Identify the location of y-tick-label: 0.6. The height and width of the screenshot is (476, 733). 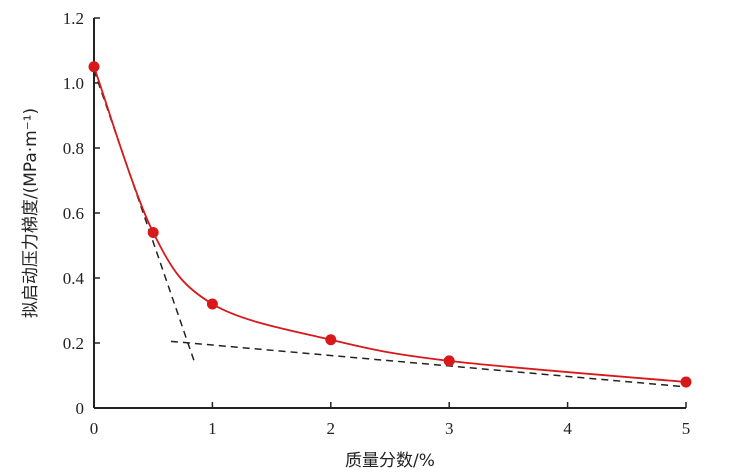
(73, 213).